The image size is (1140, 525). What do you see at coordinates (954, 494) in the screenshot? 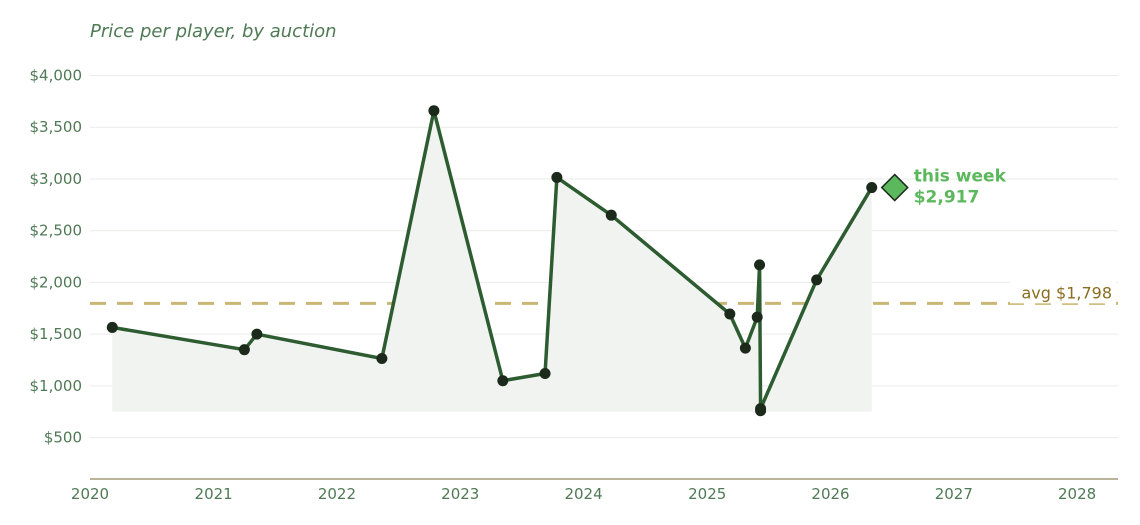
I see `x-tick-label: 2027` at bounding box center [954, 494].